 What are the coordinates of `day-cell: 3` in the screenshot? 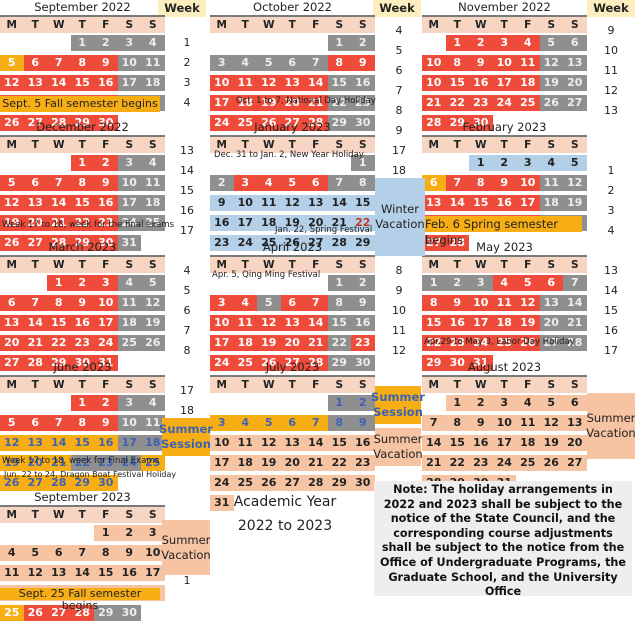 It's located at (106, 283).